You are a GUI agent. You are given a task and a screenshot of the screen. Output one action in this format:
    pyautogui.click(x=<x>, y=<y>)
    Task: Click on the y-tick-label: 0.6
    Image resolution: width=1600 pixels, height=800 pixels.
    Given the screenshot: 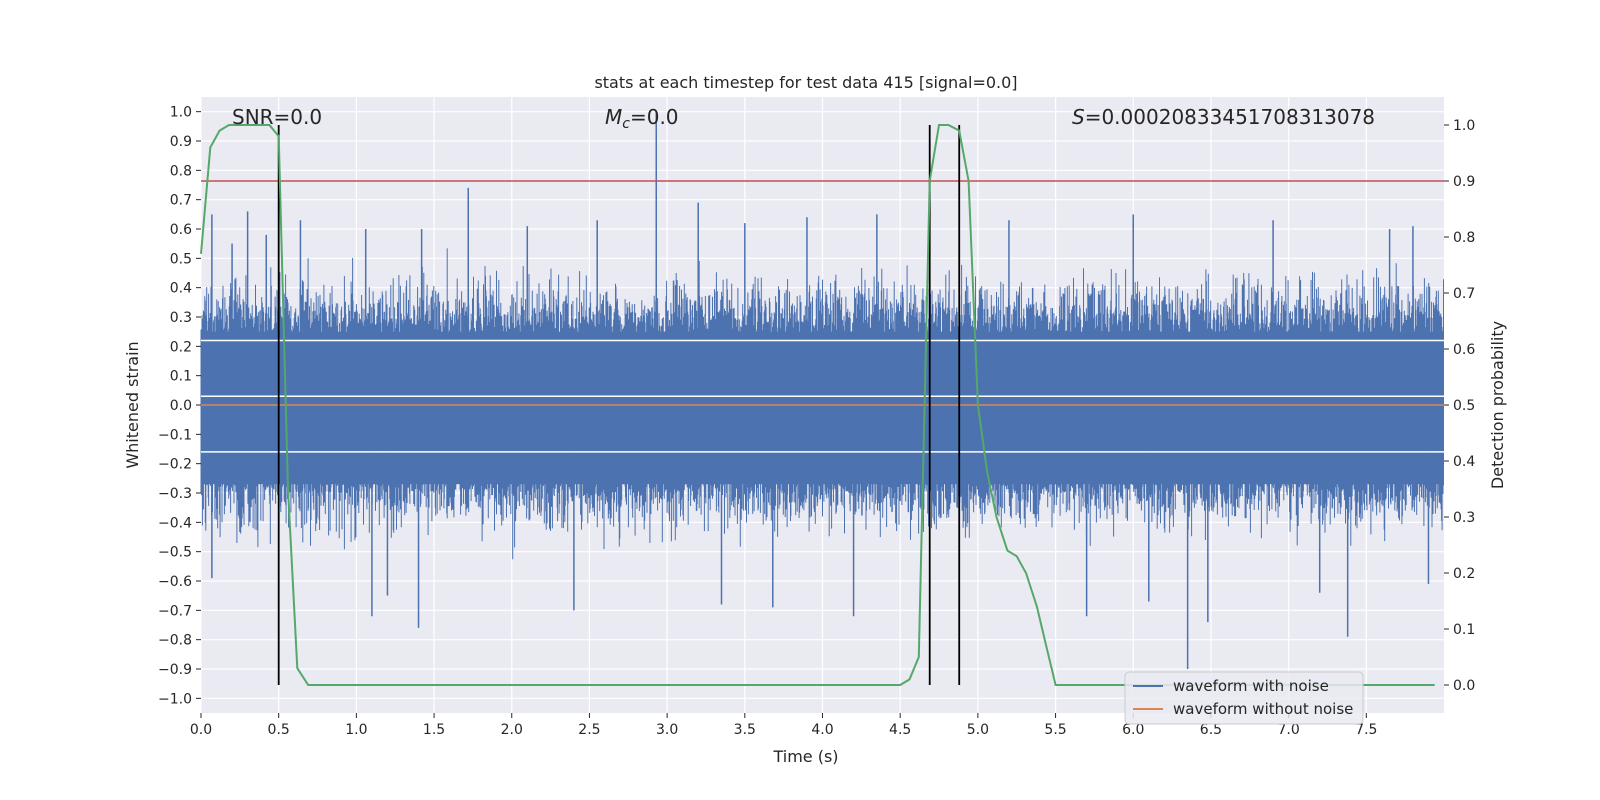 What is the action you would take?
    pyautogui.click(x=181, y=230)
    